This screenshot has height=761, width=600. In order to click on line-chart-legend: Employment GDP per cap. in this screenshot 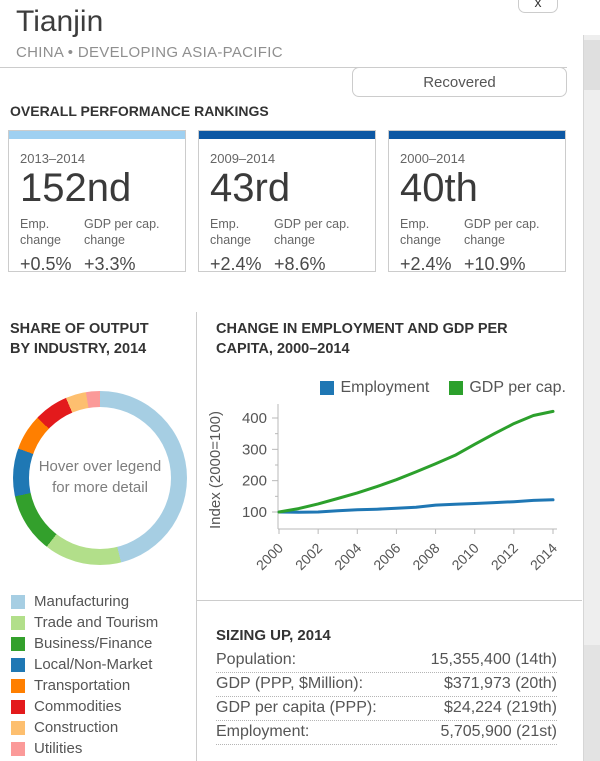, I will do `click(391, 388)`.